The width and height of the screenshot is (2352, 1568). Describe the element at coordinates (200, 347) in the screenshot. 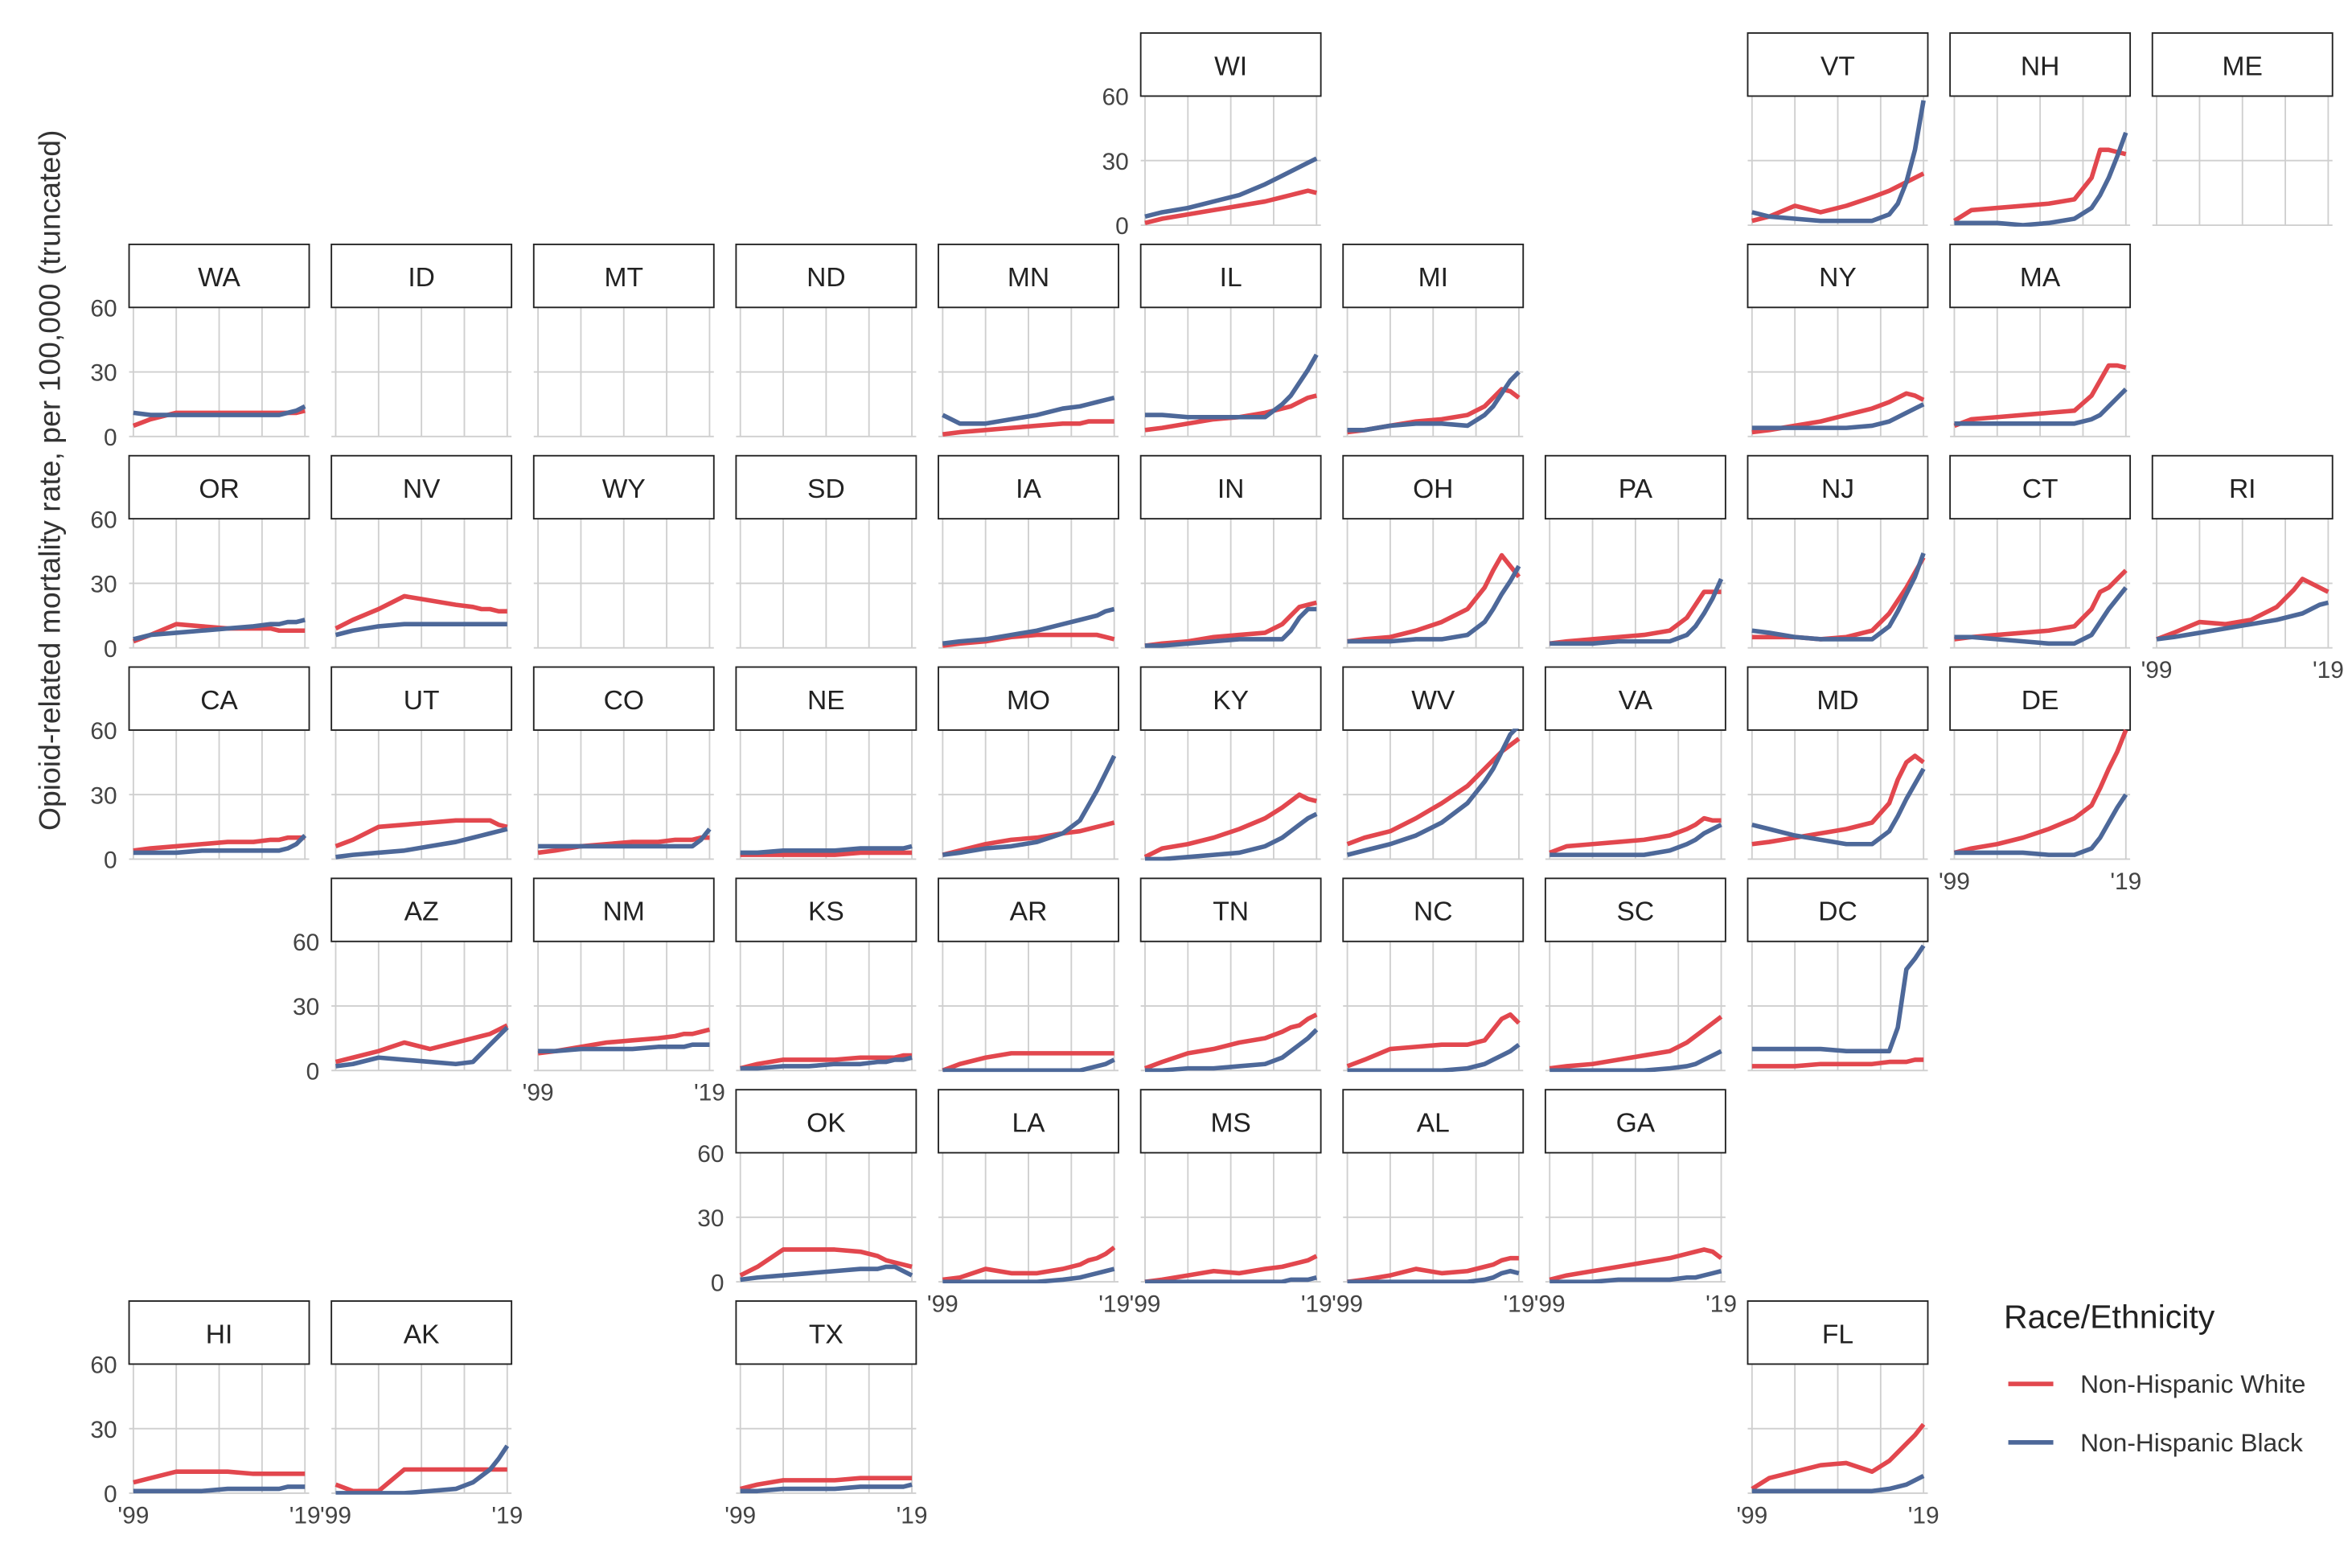

I see `panel: 0 30 60 WA` at that location.